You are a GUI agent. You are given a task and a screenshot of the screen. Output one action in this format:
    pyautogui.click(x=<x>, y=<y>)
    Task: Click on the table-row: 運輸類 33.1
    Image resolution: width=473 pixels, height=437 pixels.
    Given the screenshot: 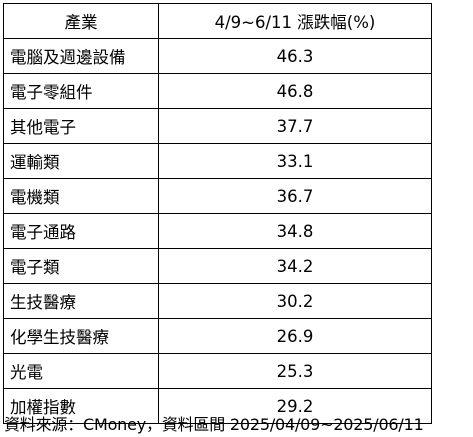 What is the action you would take?
    pyautogui.click(x=217, y=161)
    